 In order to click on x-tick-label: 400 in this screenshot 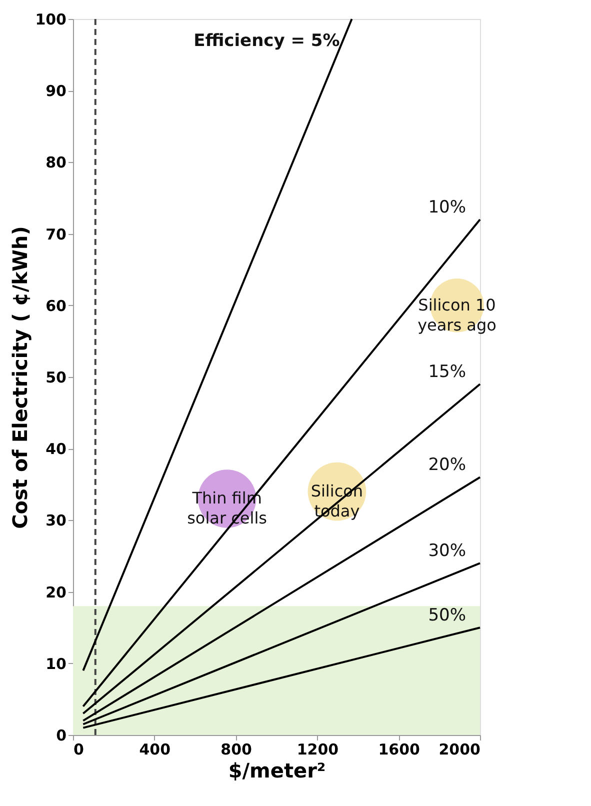, I will do `click(155, 749)`.